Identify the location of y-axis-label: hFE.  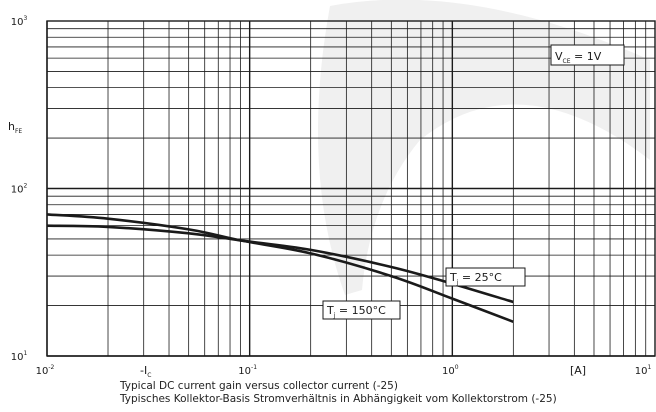
(15, 127).